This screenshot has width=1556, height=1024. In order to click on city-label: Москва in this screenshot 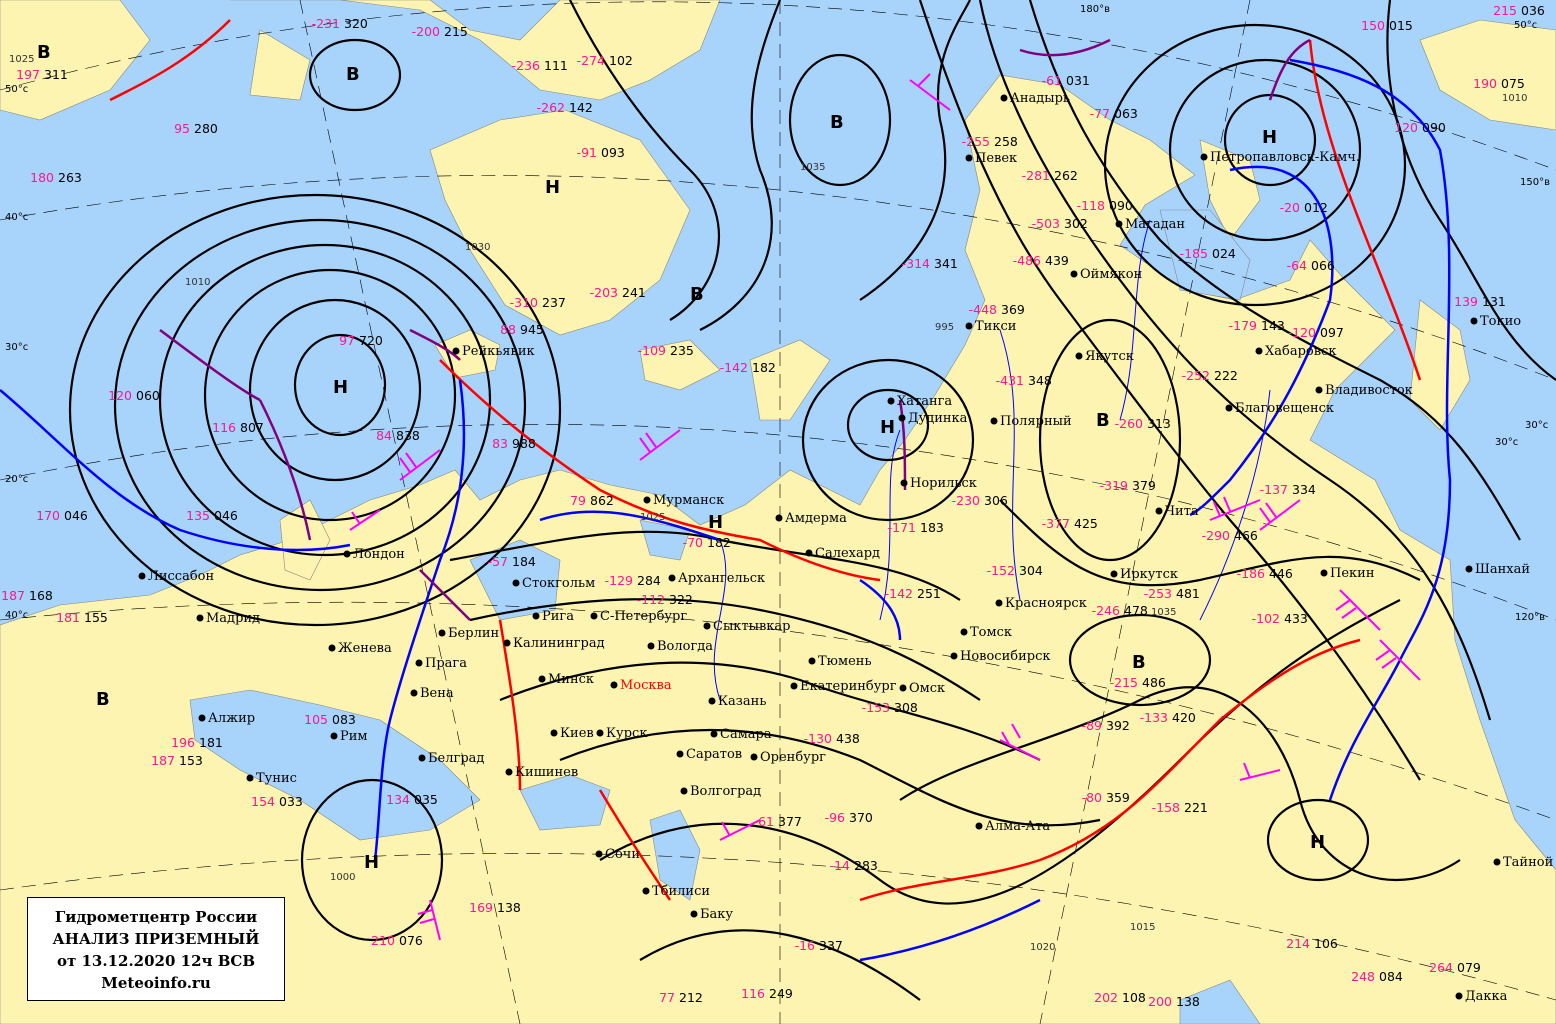, I will do `click(646, 685)`.